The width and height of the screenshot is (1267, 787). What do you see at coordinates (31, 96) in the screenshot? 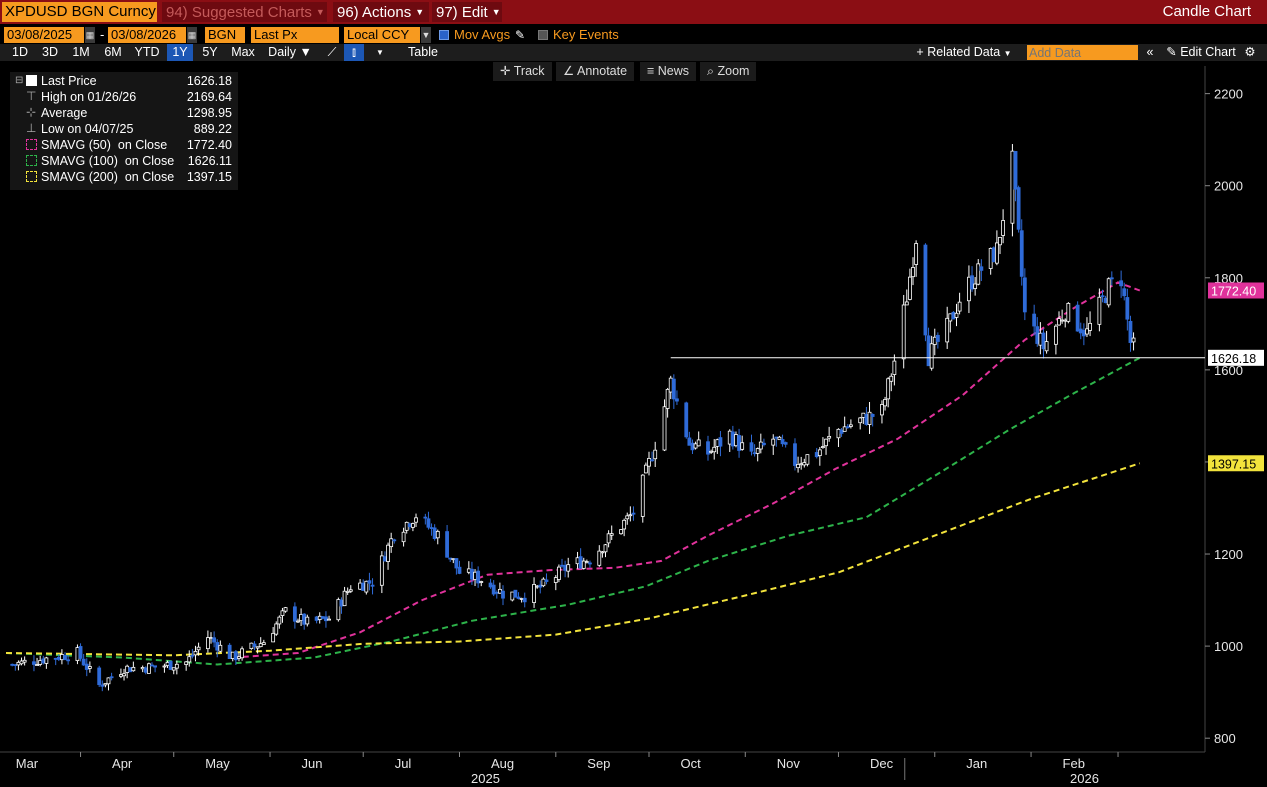
I see `high-marker-icon: ⊤` at bounding box center [31, 96].